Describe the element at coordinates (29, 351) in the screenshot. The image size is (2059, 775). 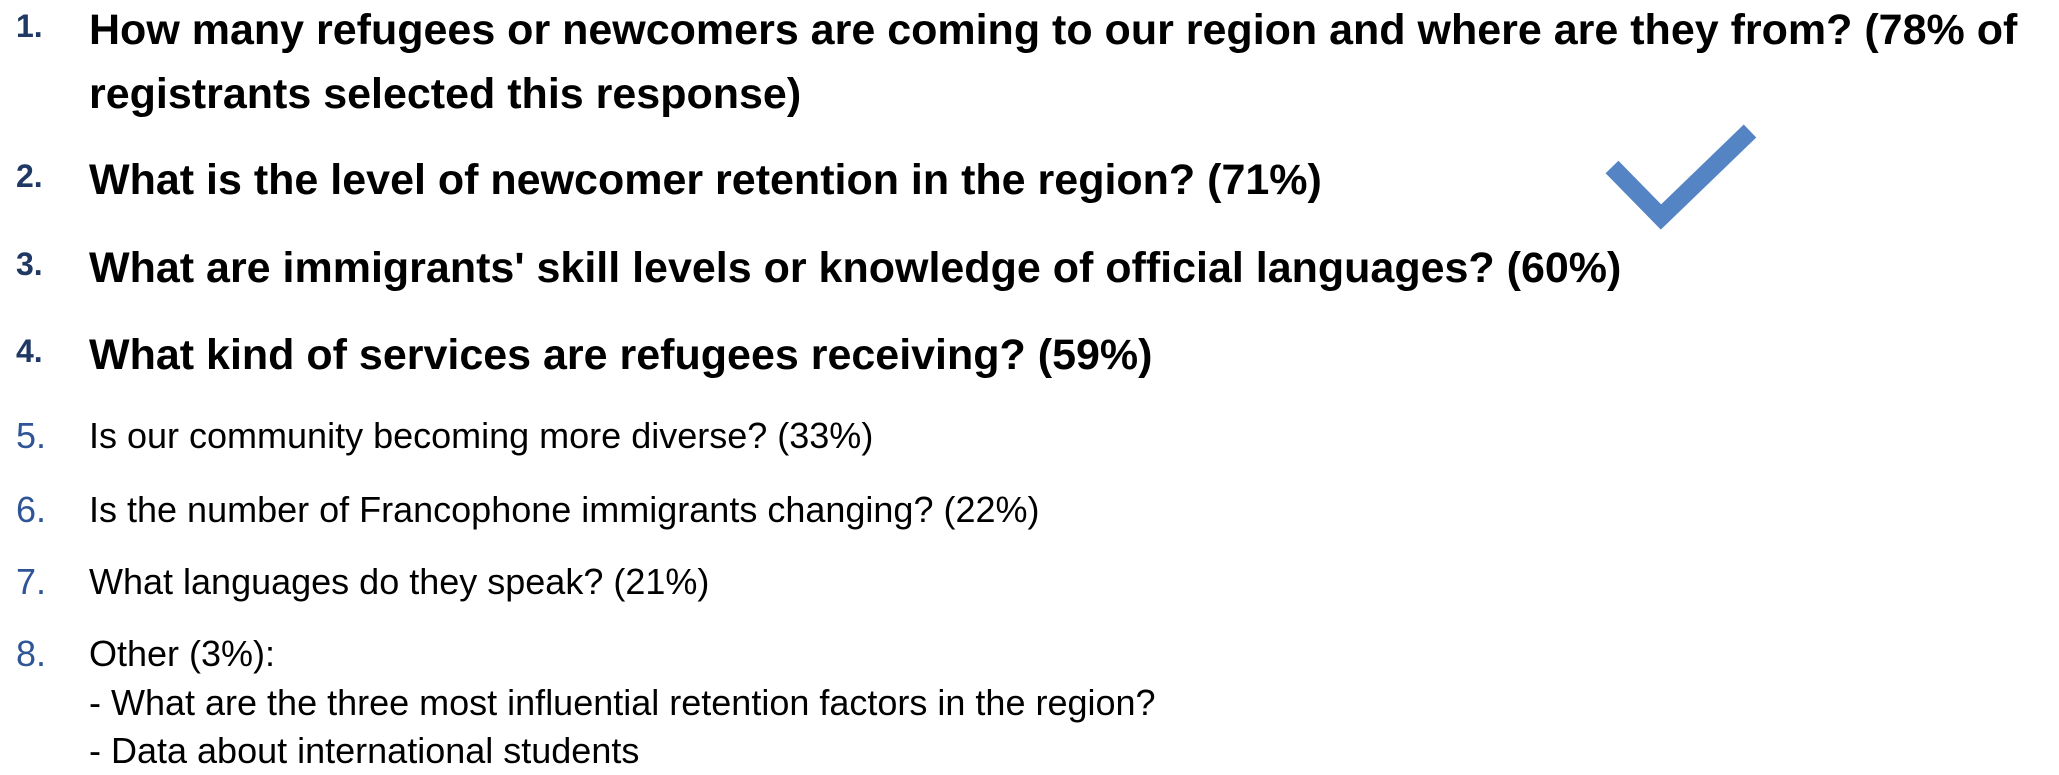
I see `item-number: 4.` at that location.